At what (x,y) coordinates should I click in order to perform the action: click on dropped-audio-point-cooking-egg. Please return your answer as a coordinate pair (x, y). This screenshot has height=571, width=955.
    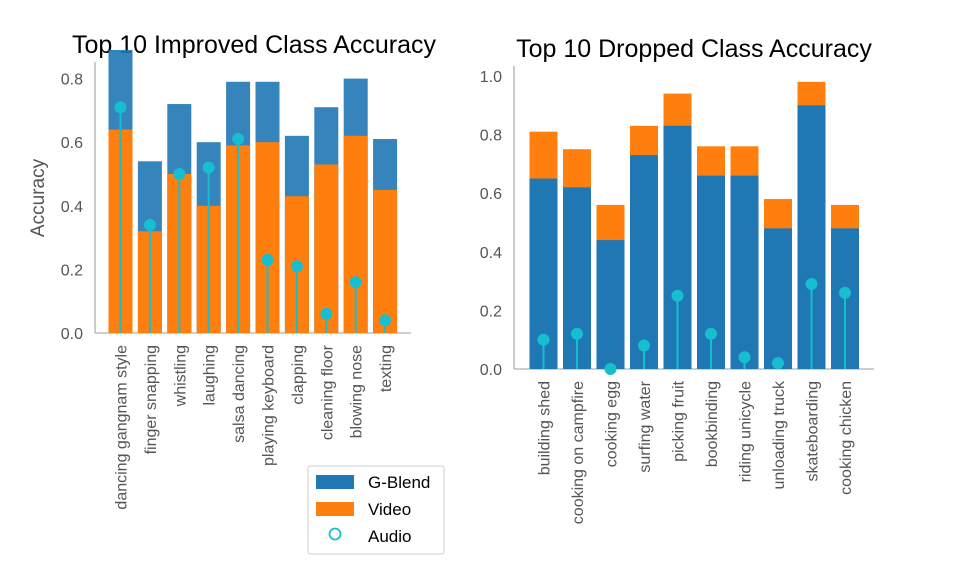
    Looking at the image, I should click on (610, 369).